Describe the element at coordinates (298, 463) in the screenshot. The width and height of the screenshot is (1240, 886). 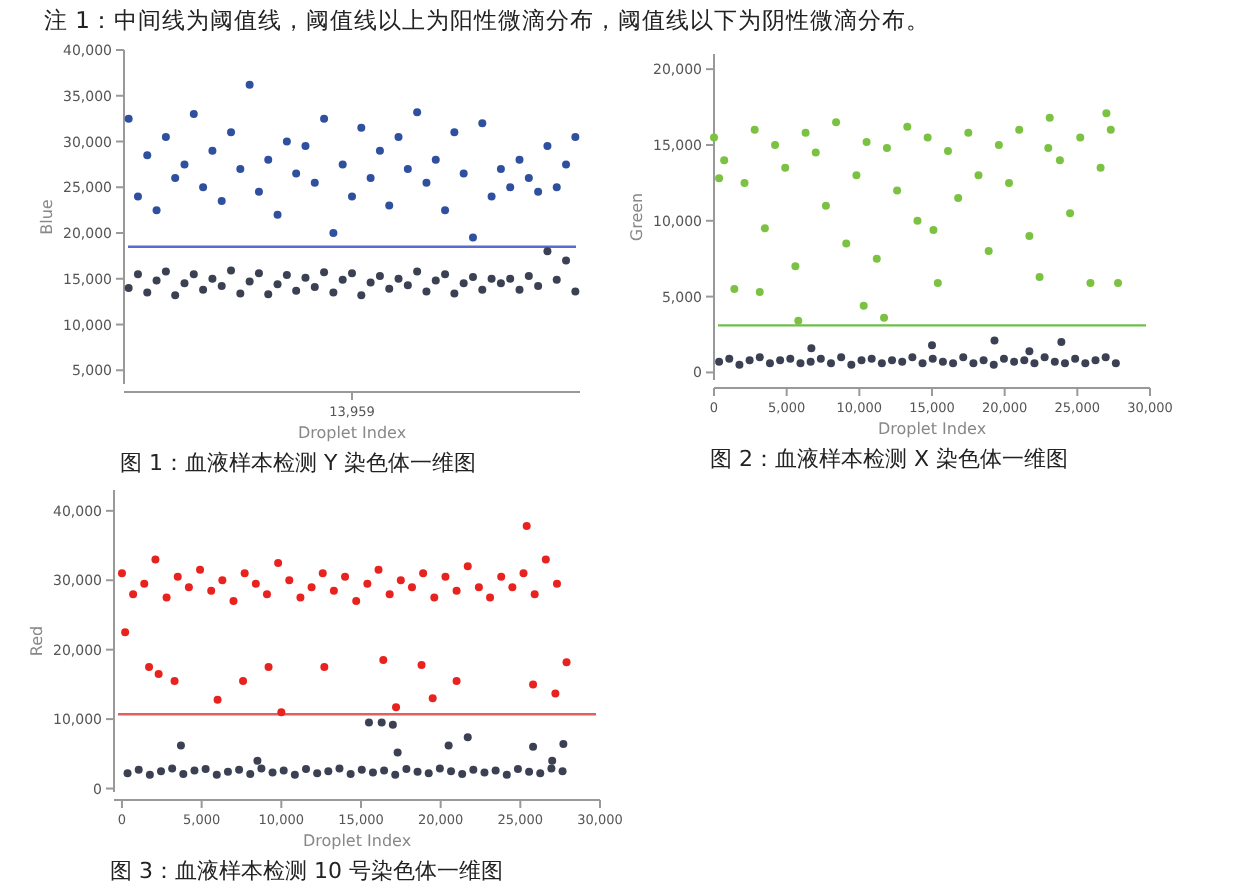
I see `text: 图 1：血液样本检测 Y 染色体一维图` at that location.